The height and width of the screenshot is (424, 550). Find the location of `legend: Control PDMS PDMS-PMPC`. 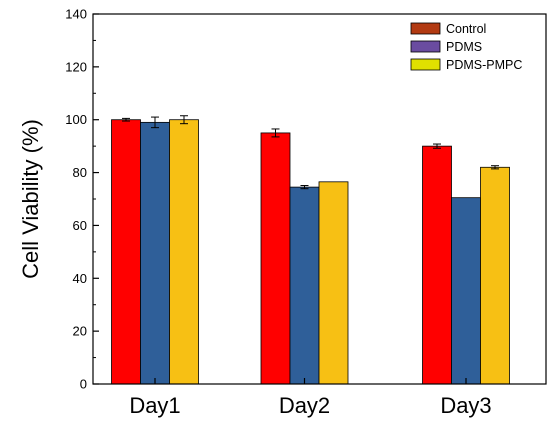

legend: Control PDMS PDMS-PMPC is located at coordinates (466, 47).